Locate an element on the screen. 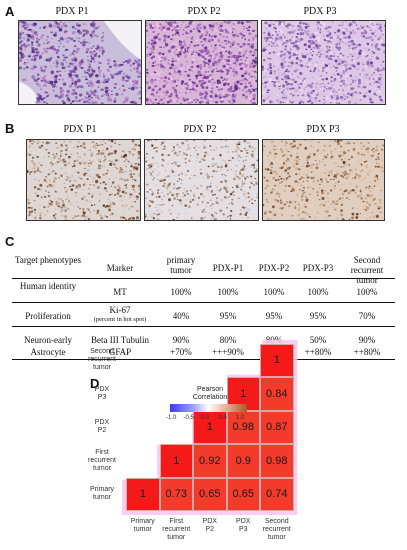 The width and height of the screenshot is (407, 550). panel-c-letter: C is located at coordinates (10, 241).